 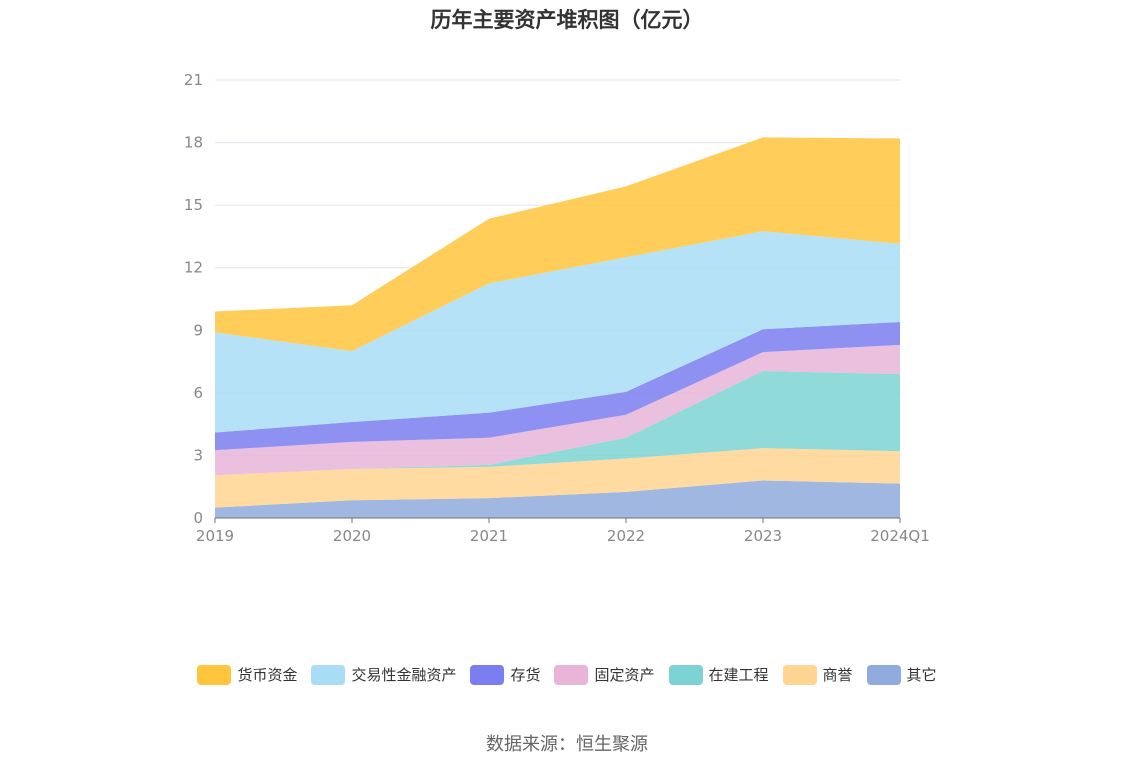 I want to click on legend-item: 其它, so click(x=901, y=674).